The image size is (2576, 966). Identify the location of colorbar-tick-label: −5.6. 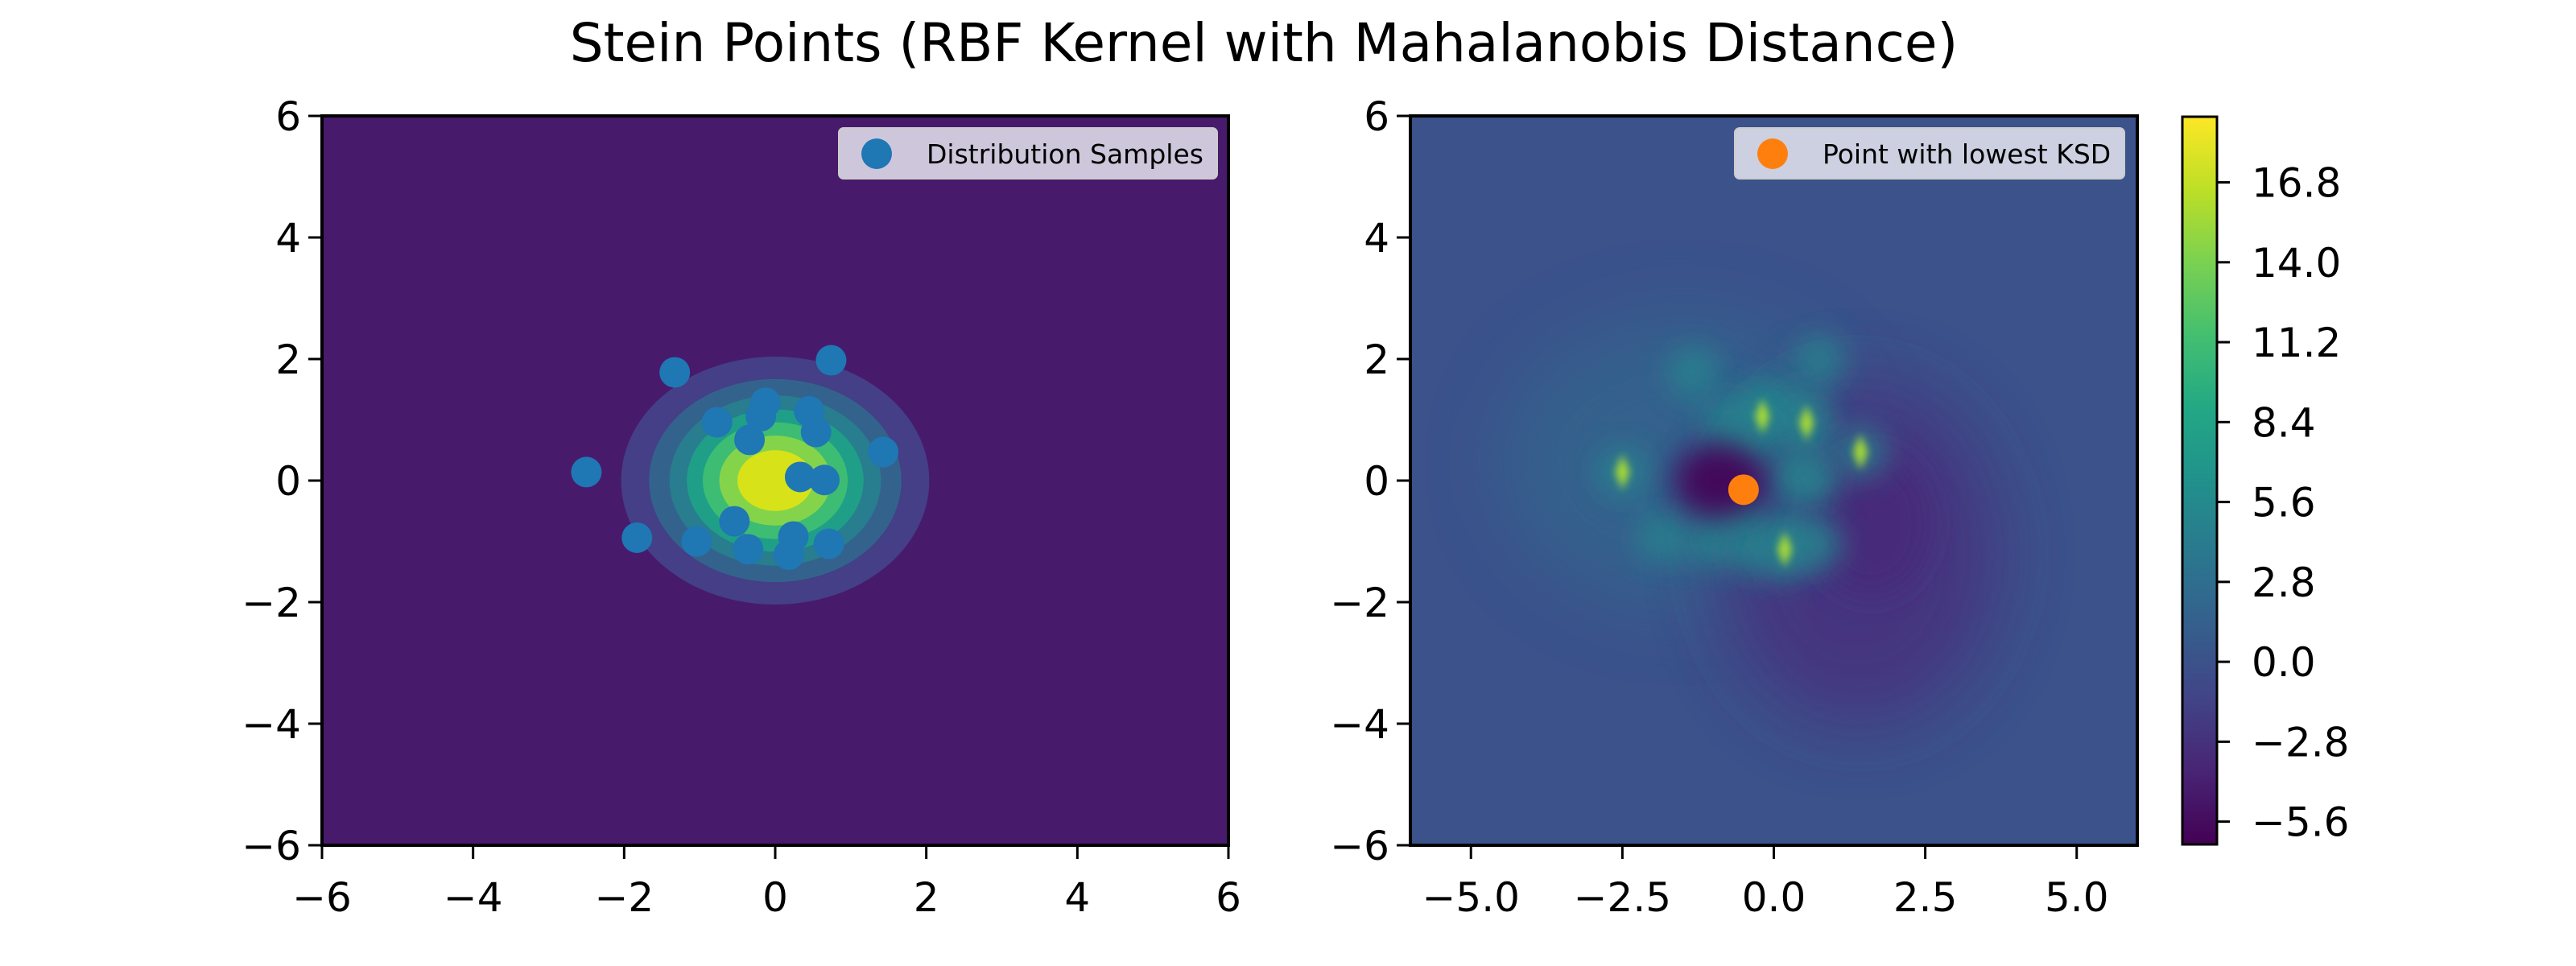
(2300, 822).